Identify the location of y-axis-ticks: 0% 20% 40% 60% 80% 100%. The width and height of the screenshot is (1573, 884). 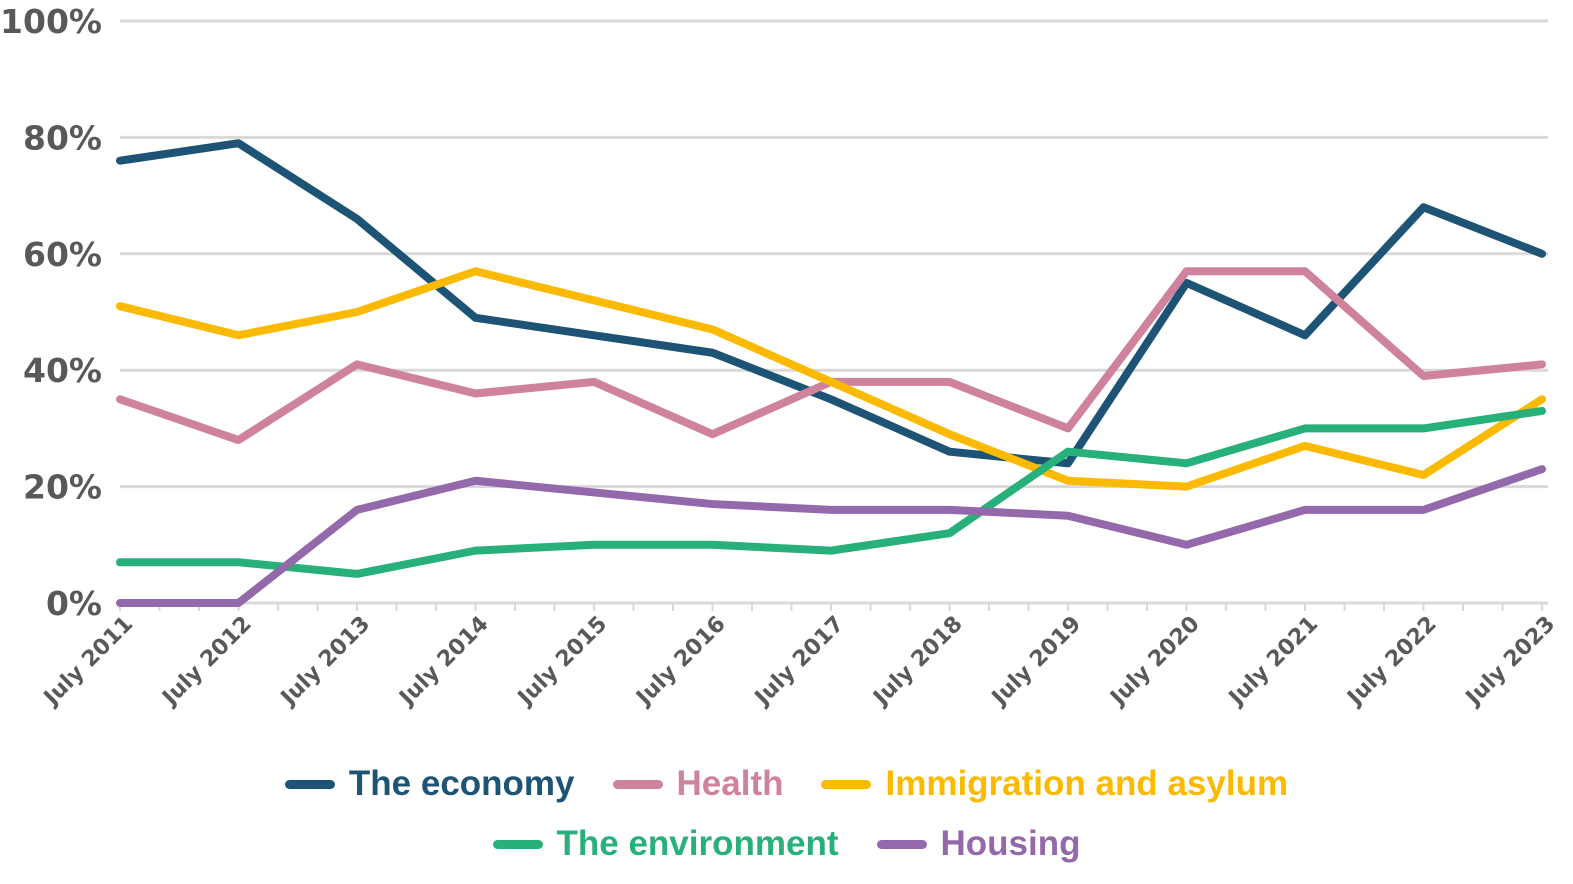
(51, 312).